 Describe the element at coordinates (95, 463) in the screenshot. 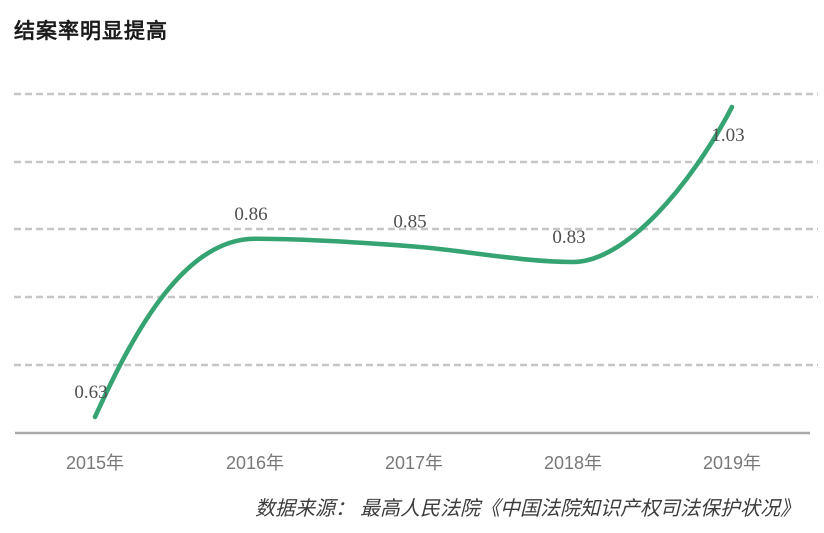

I see `x-axis-label-2015: 2015年` at that location.